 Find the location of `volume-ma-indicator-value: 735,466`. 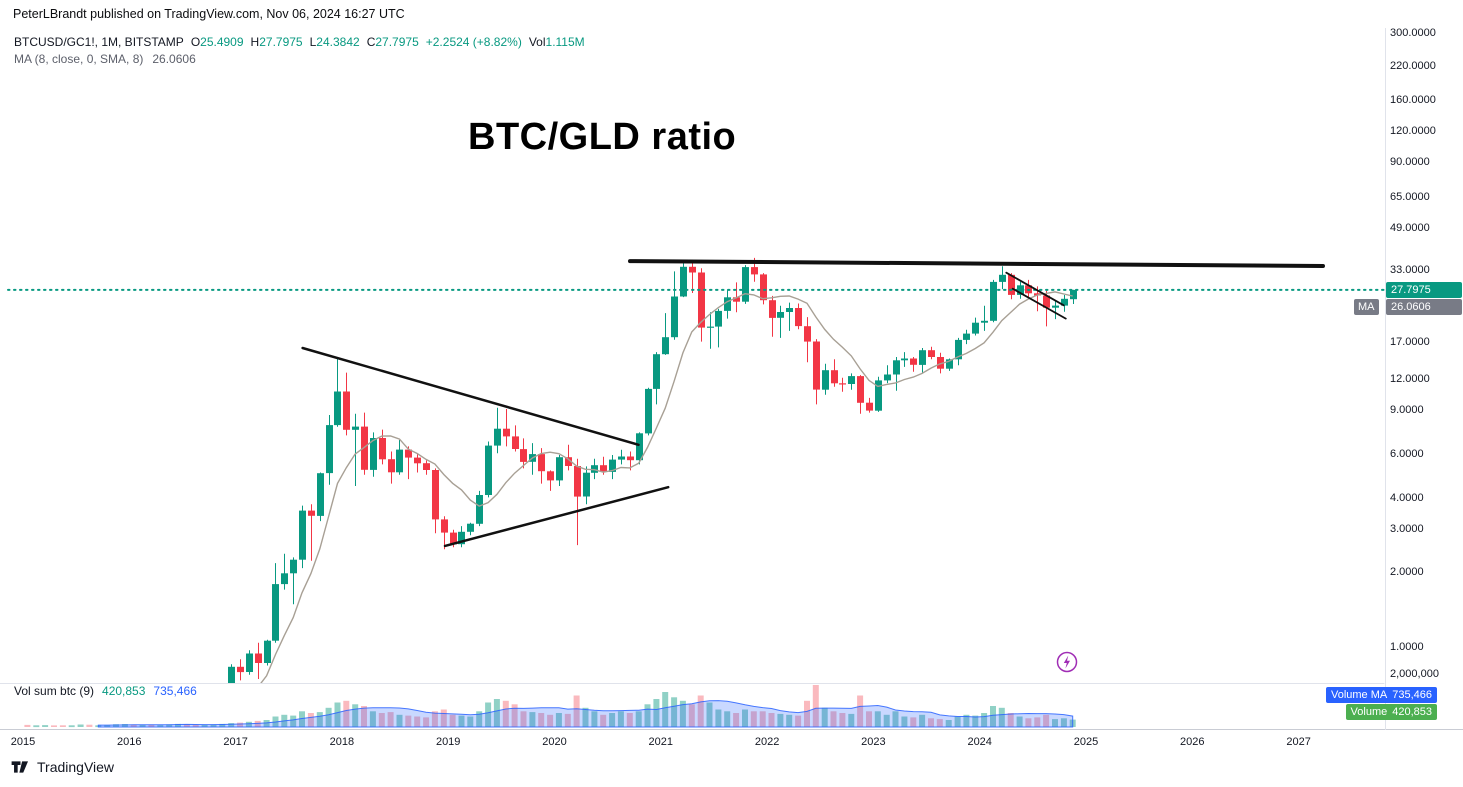

volume-ma-indicator-value: 735,466 is located at coordinates (175, 691).